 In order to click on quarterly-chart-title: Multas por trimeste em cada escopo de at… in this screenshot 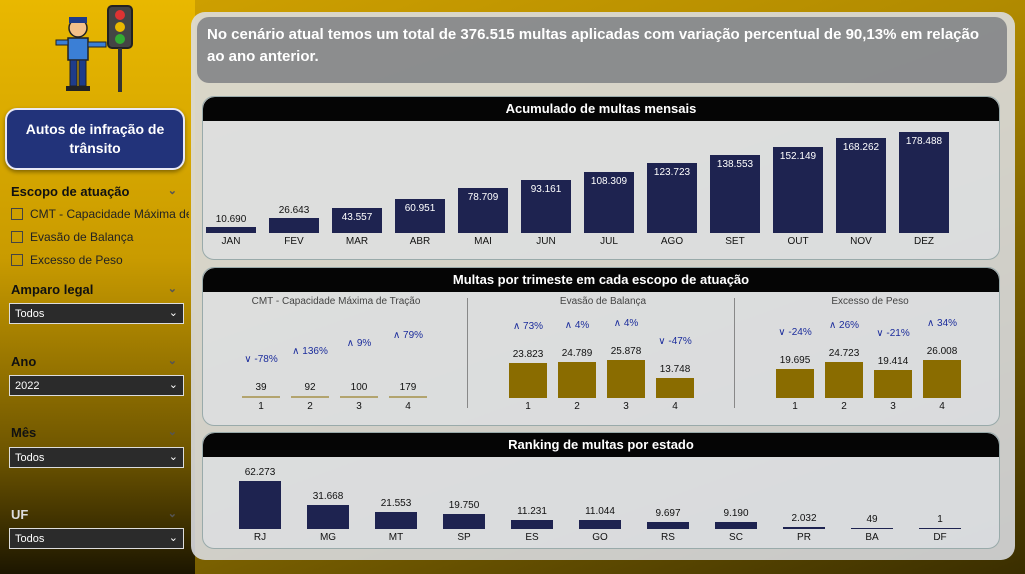, I will do `click(601, 280)`.